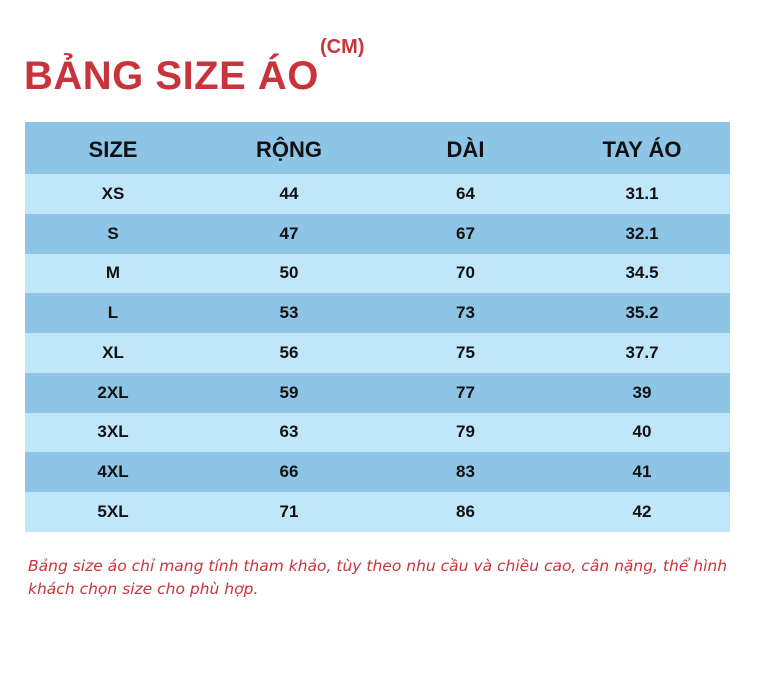  Describe the element at coordinates (465, 511) in the screenshot. I see `cell-length: 86` at that location.